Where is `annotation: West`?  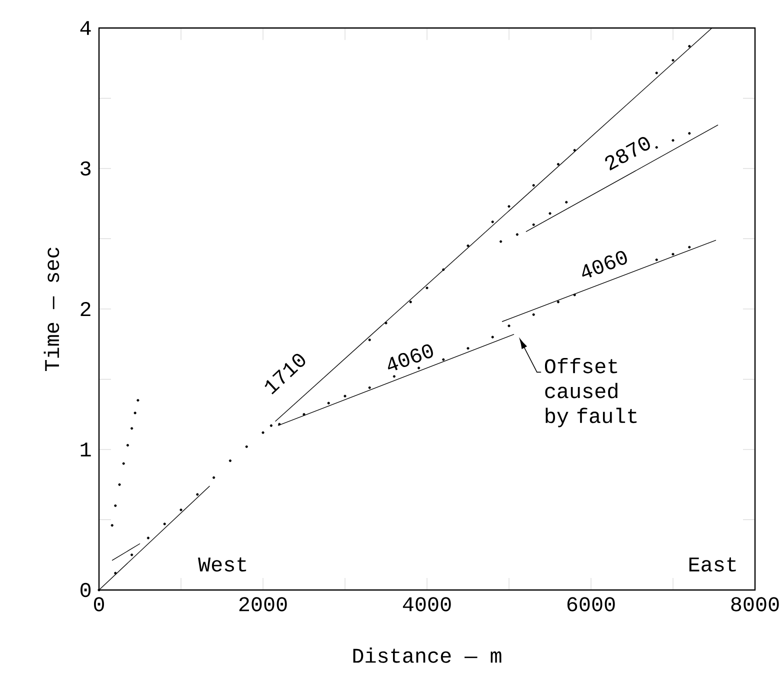
annotation: West is located at coordinates (222, 564).